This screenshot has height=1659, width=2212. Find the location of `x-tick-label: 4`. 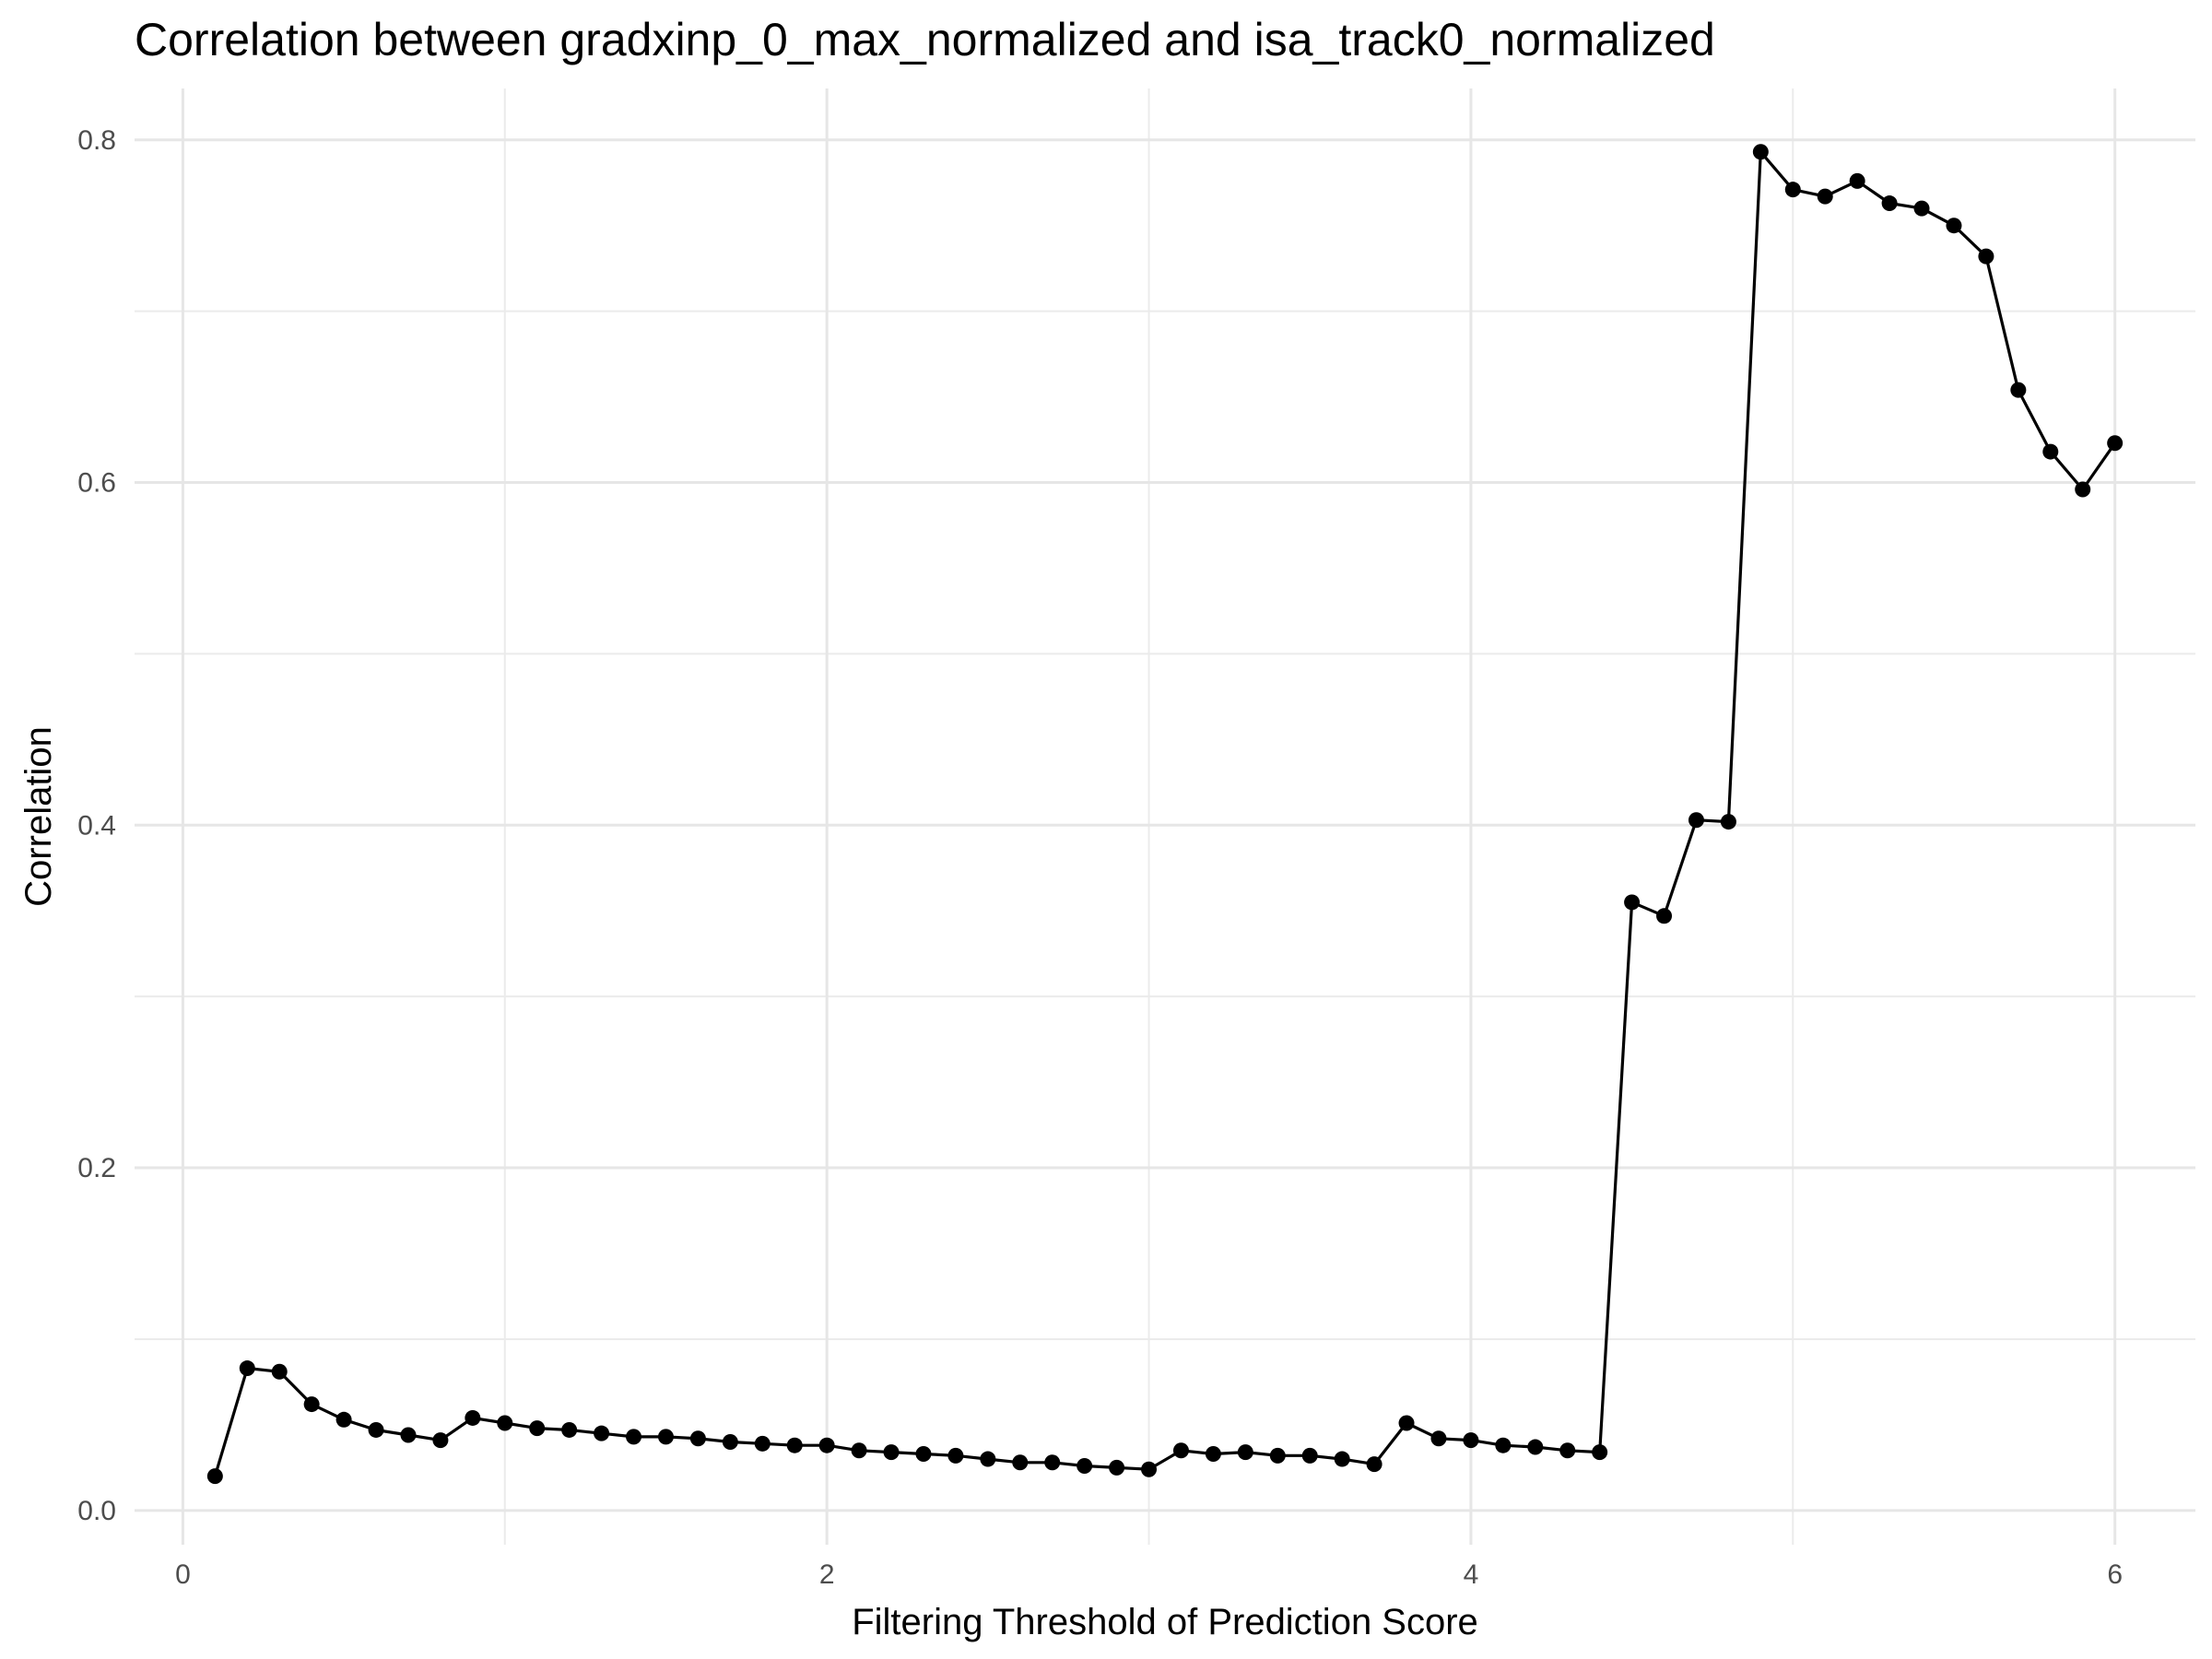

x-tick-label: 4 is located at coordinates (1471, 1574).